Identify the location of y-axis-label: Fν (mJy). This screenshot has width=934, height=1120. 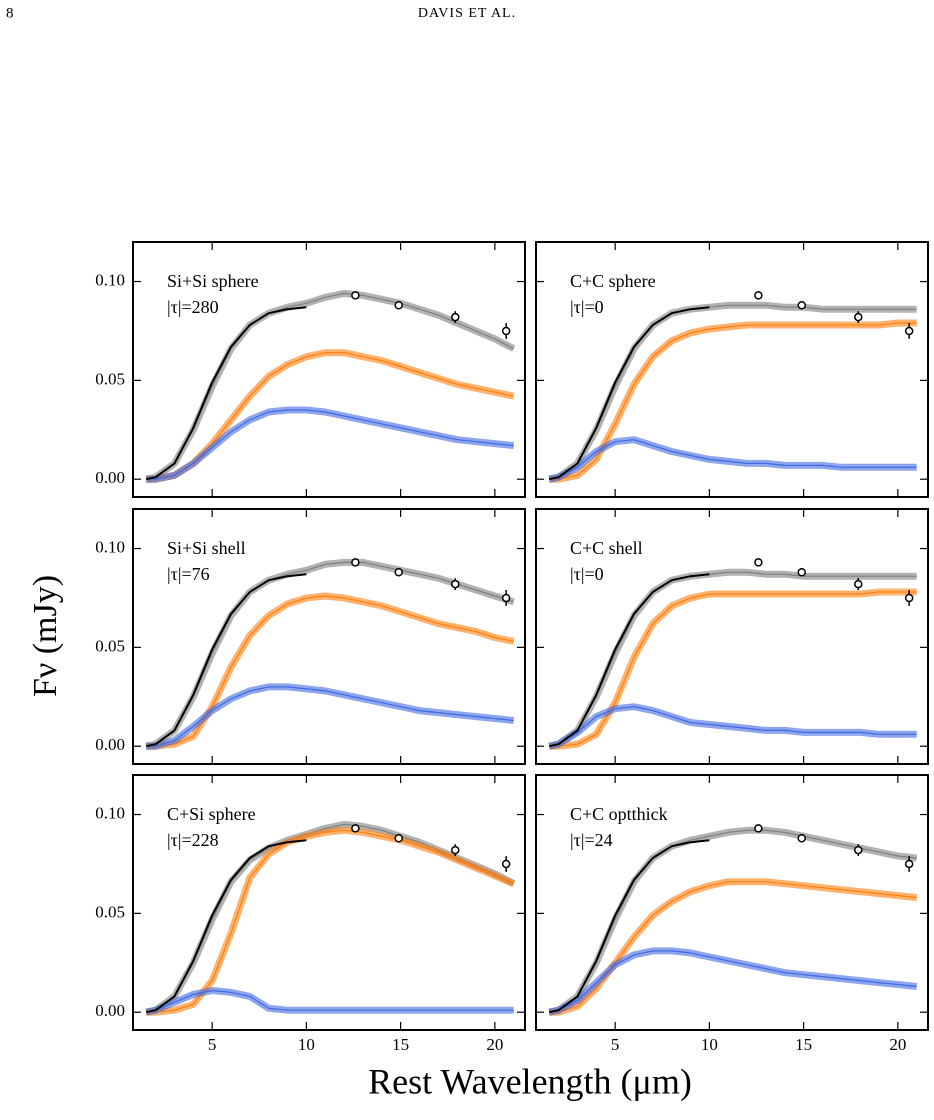
(45, 636).